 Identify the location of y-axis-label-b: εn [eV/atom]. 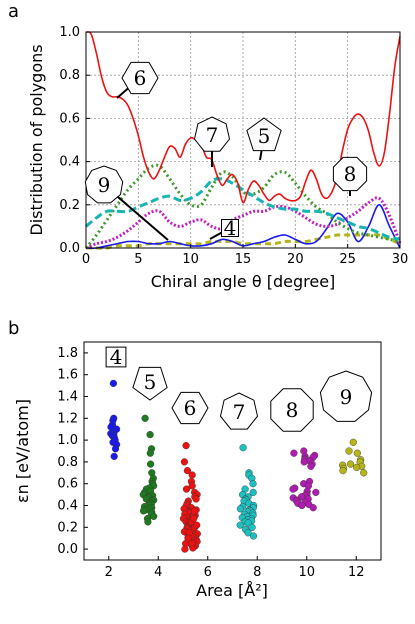
(22, 451).